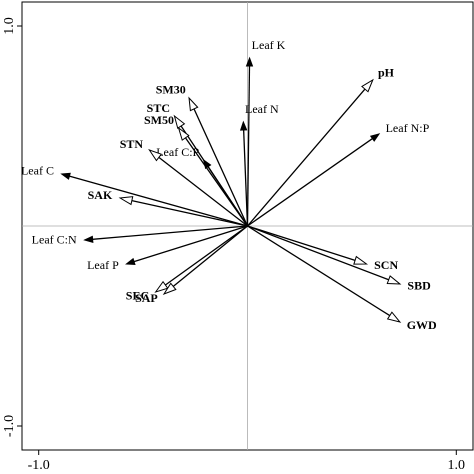  Describe the element at coordinates (9, 26) in the screenshot. I see `y-tick-label: 1.0` at that location.